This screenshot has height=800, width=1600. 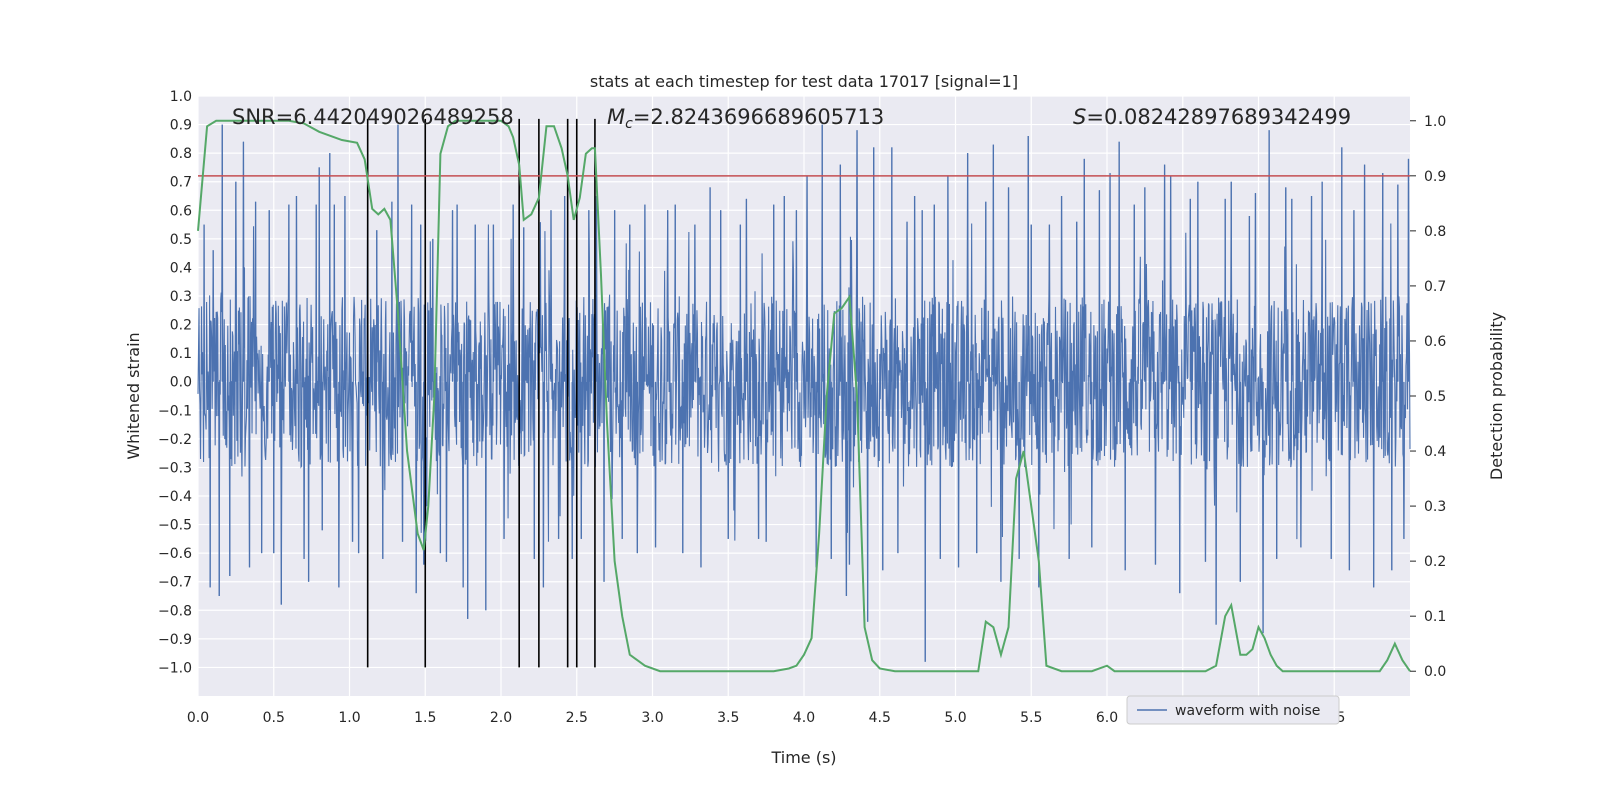 I want to click on y2-tick-label: 0.3, so click(x=1435, y=507).